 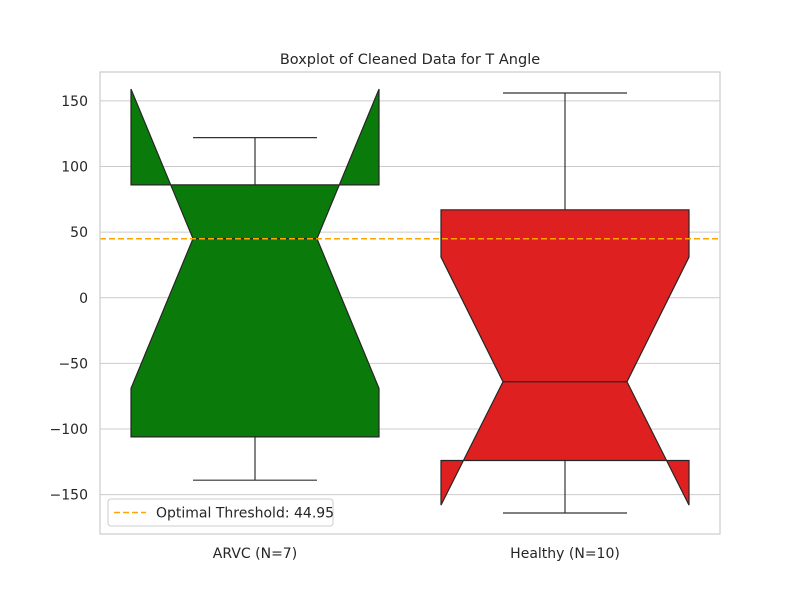 I want to click on y-tick-label: −50, so click(x=73, y=364).